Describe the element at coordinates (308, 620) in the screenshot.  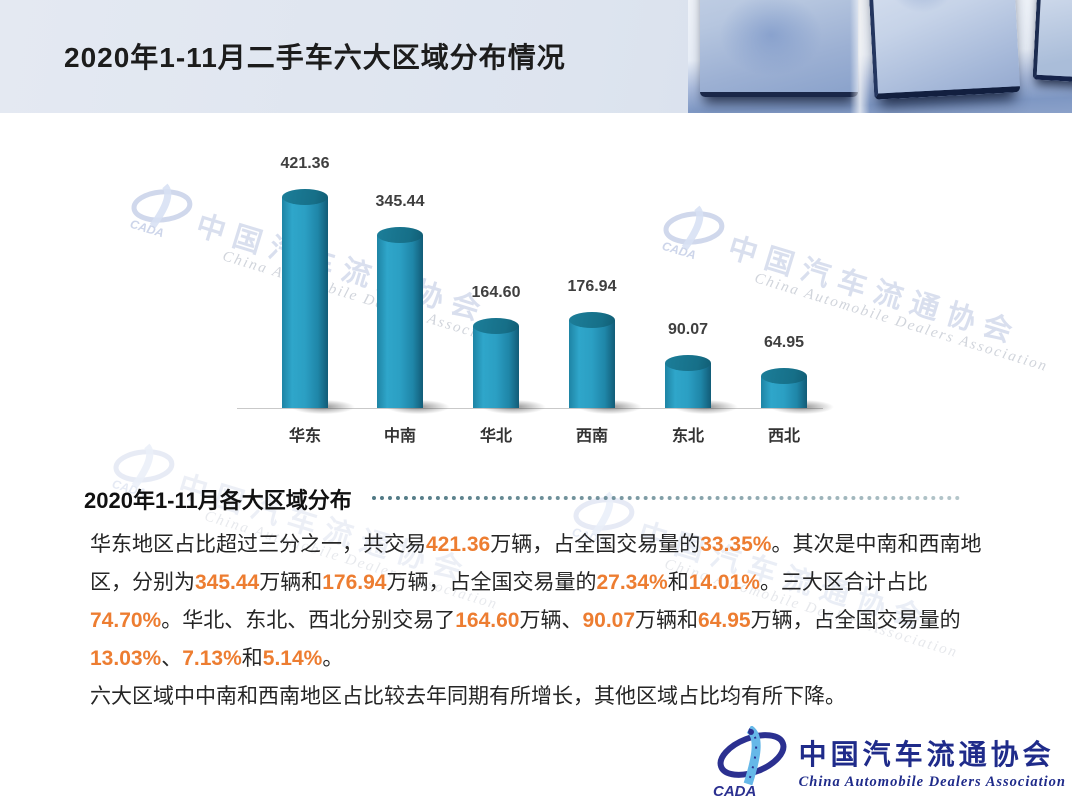
I see `text-segment: 。华北、东北、西北分别交易了` at that location.